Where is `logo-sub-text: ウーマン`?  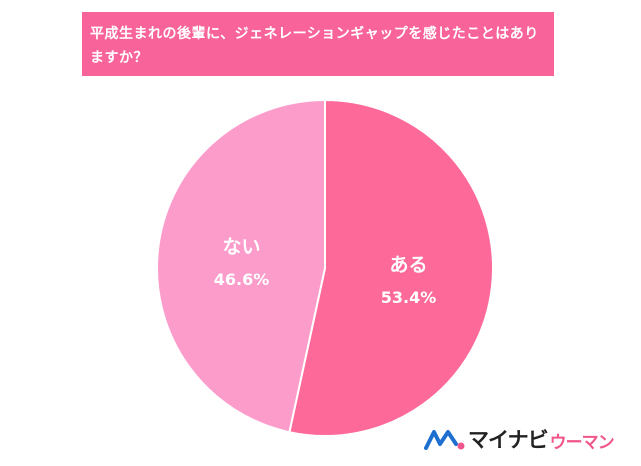
logo-sub-text: ウーマン is located at coordinates (582, 443).